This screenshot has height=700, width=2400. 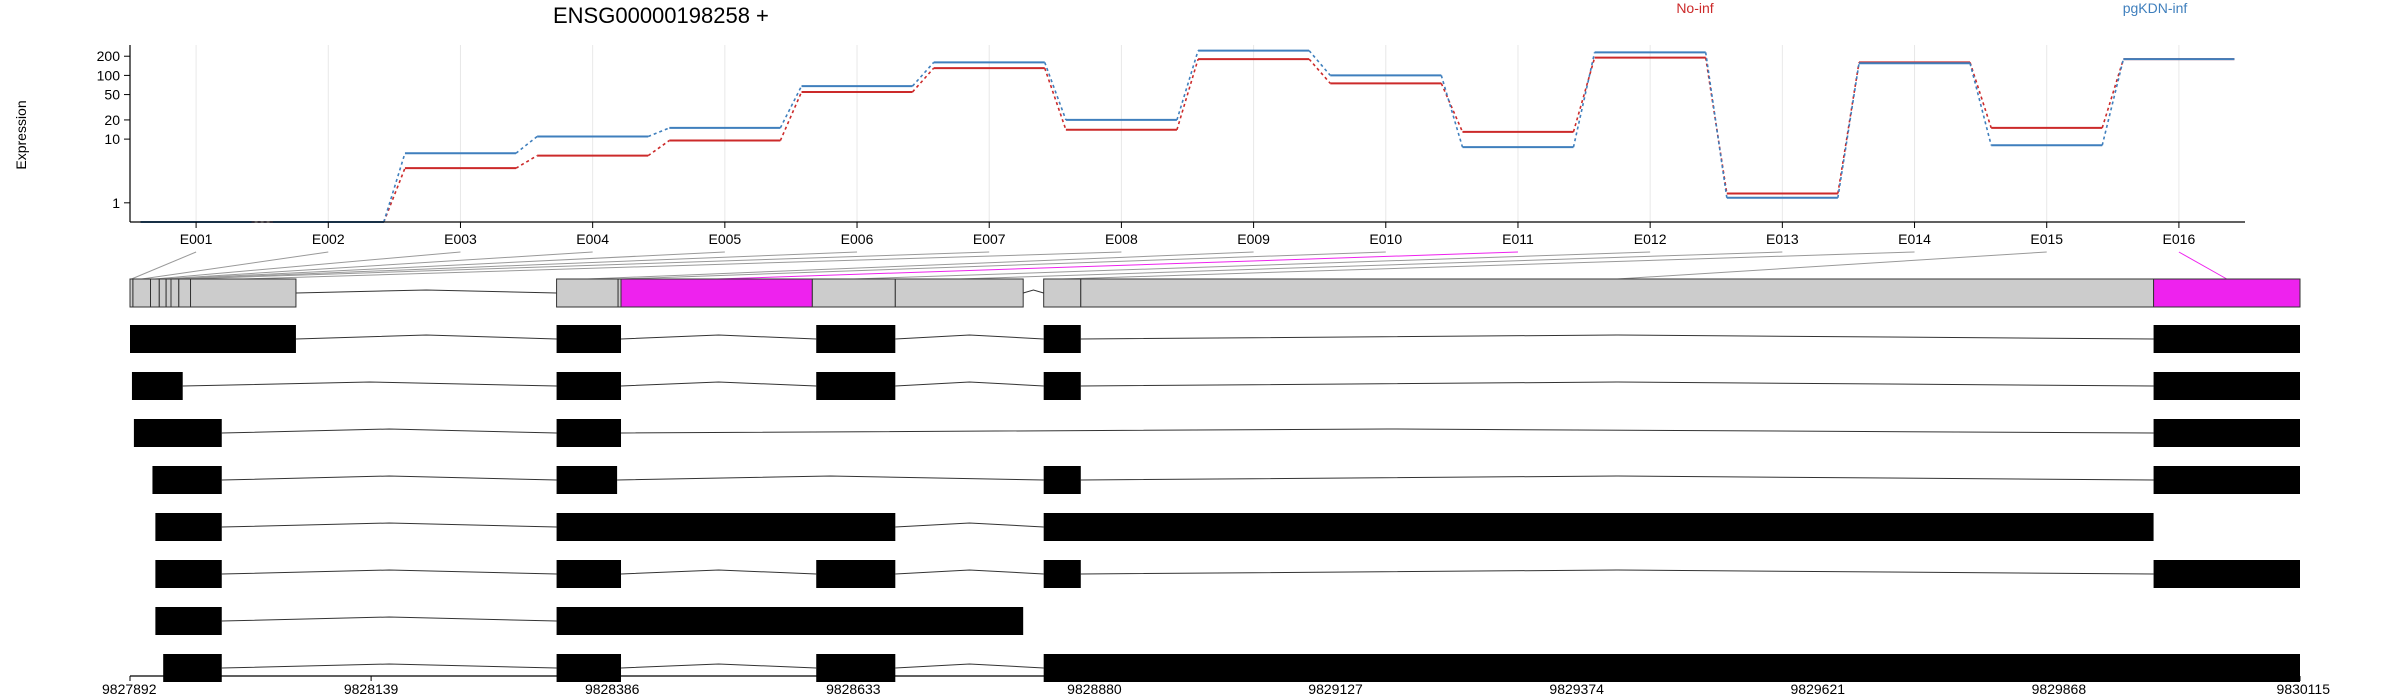 I want to click on exon-bin-E008, so click(x=243, y=293).